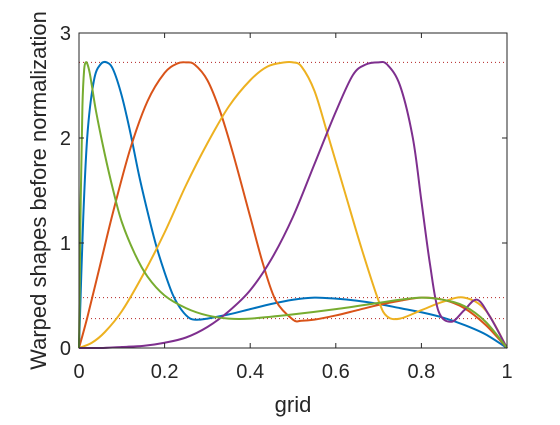  What do you see at coordinates (65, 139) in the screenshot?
I see `y-tick-label: 2` at bounding box center [65, 139].